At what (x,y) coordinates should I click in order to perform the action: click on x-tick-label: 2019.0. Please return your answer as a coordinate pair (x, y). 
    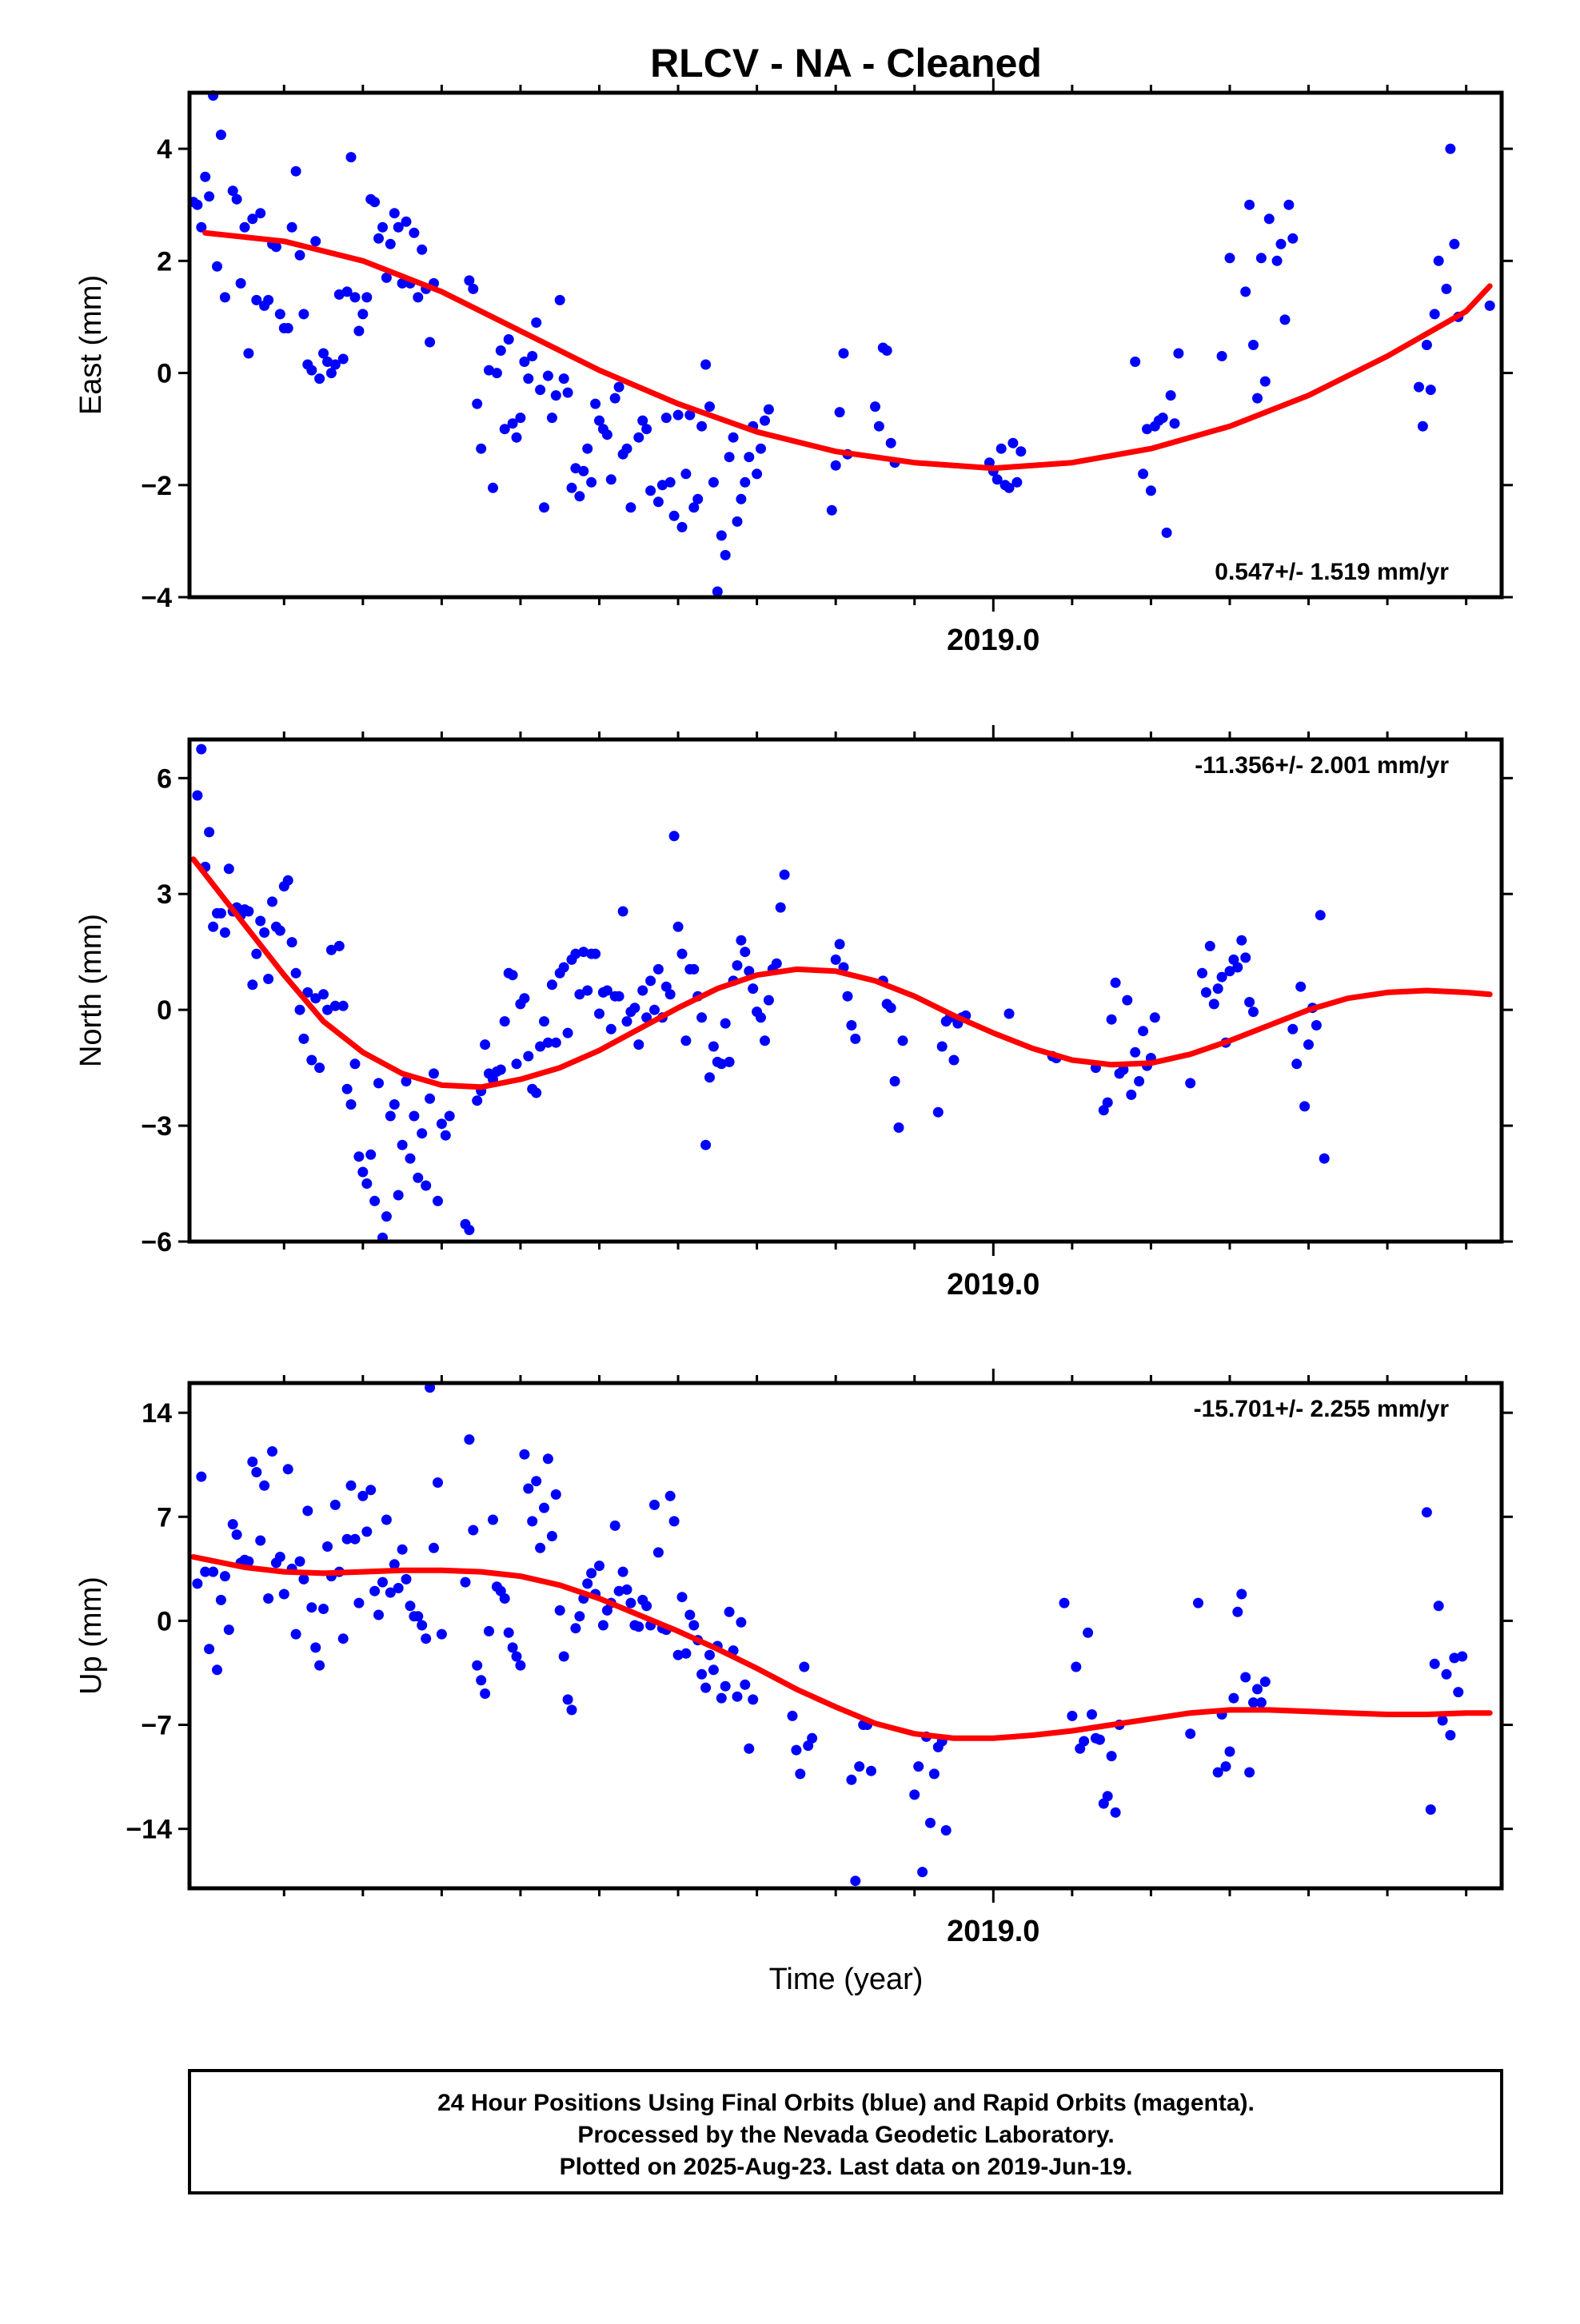
    Looking at the image, I should click on (993, 640).